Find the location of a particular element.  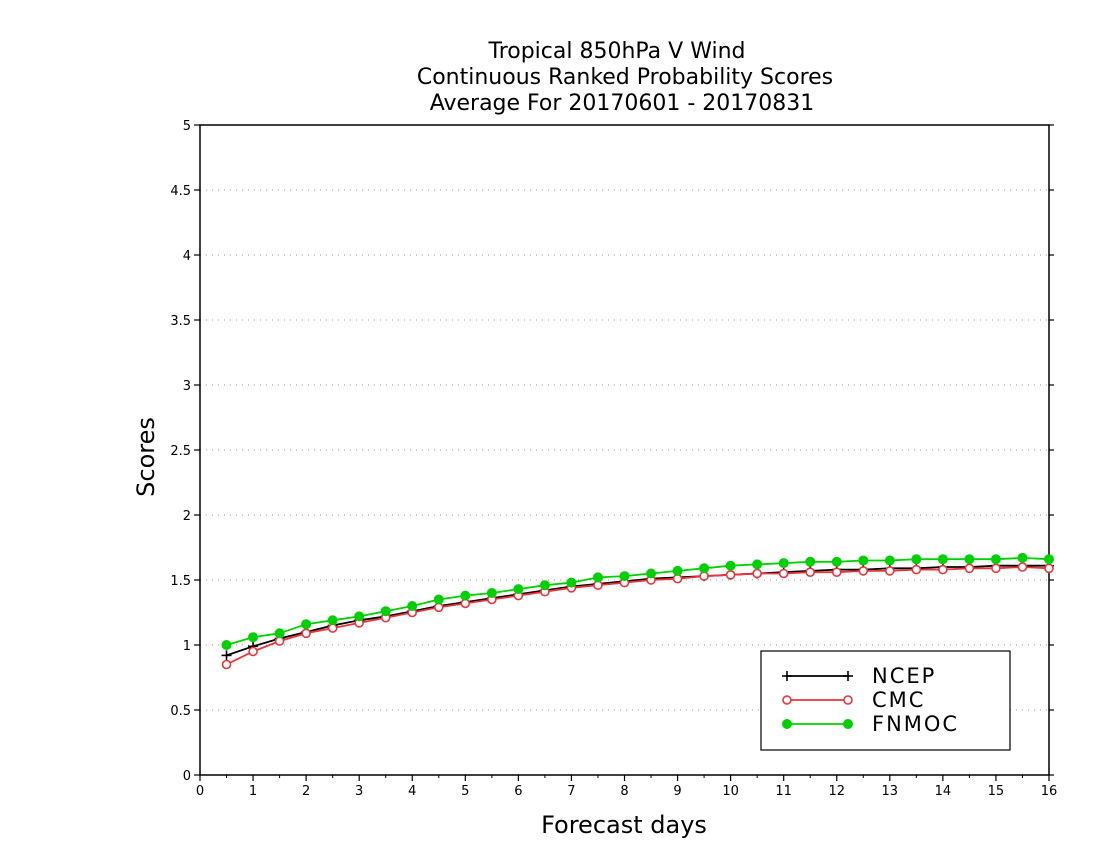

x-tick-label: 1 is located at coordinates (253, 791).